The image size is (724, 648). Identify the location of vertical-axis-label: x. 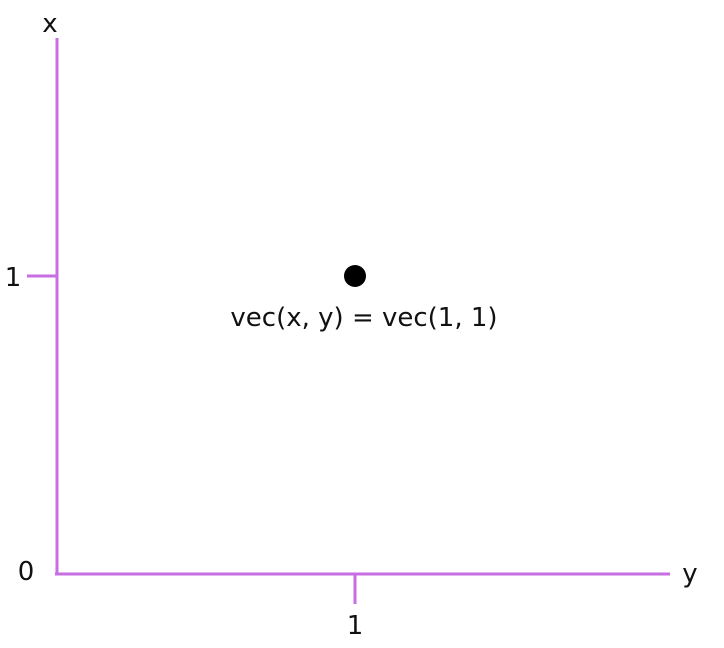
(49, 24).